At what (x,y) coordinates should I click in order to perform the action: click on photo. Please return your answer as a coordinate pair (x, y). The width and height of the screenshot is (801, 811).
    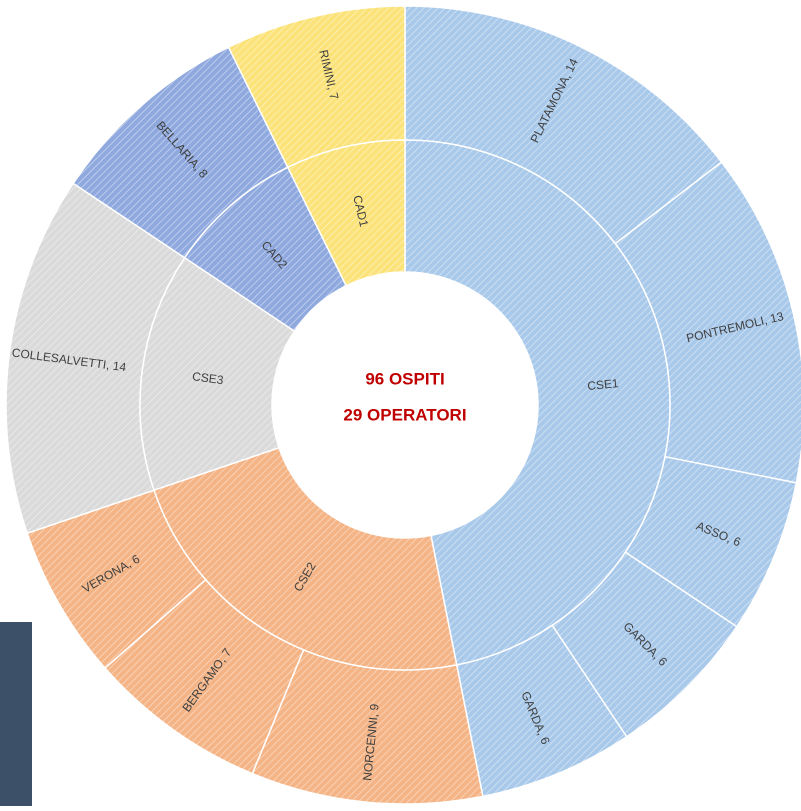
    Looking at the image, I should click on (16, 714).